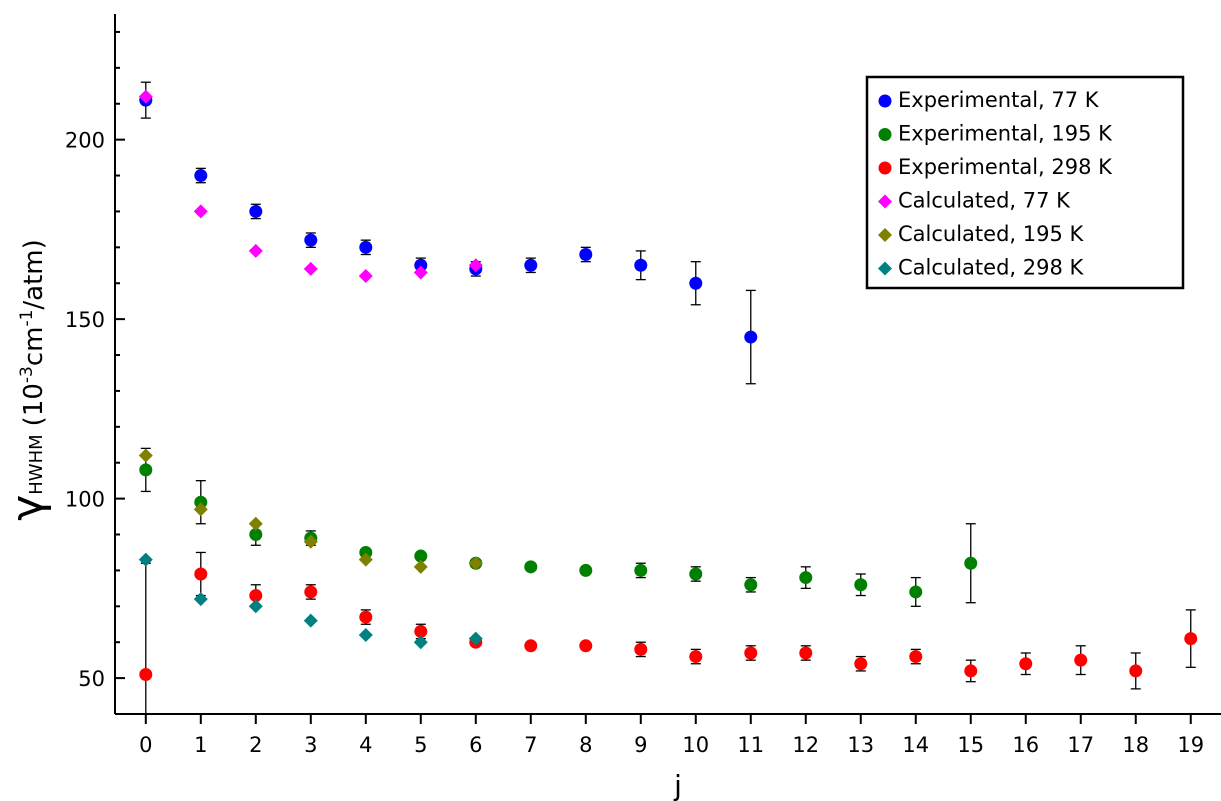  What do you see at coordinates (85, 320) in the screenshot?
I see `y-tick-label: 150` at bounding box center [85, 320].